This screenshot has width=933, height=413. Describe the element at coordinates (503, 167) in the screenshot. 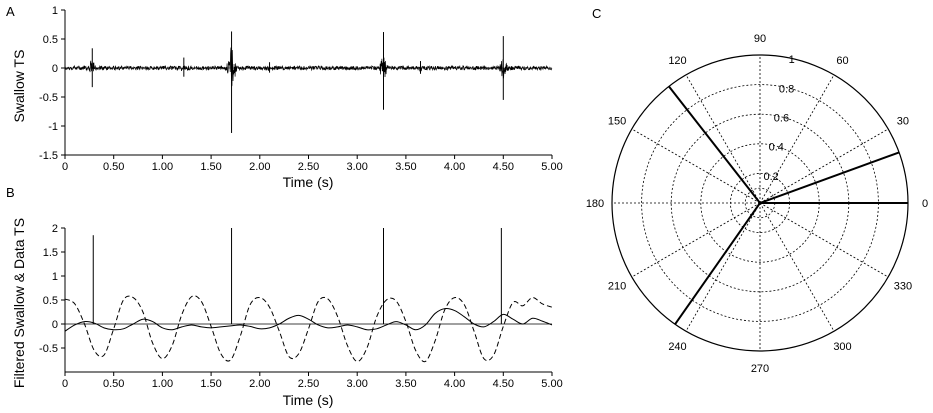

I see `panel-a-x-tick-label: 4.50` at that location.